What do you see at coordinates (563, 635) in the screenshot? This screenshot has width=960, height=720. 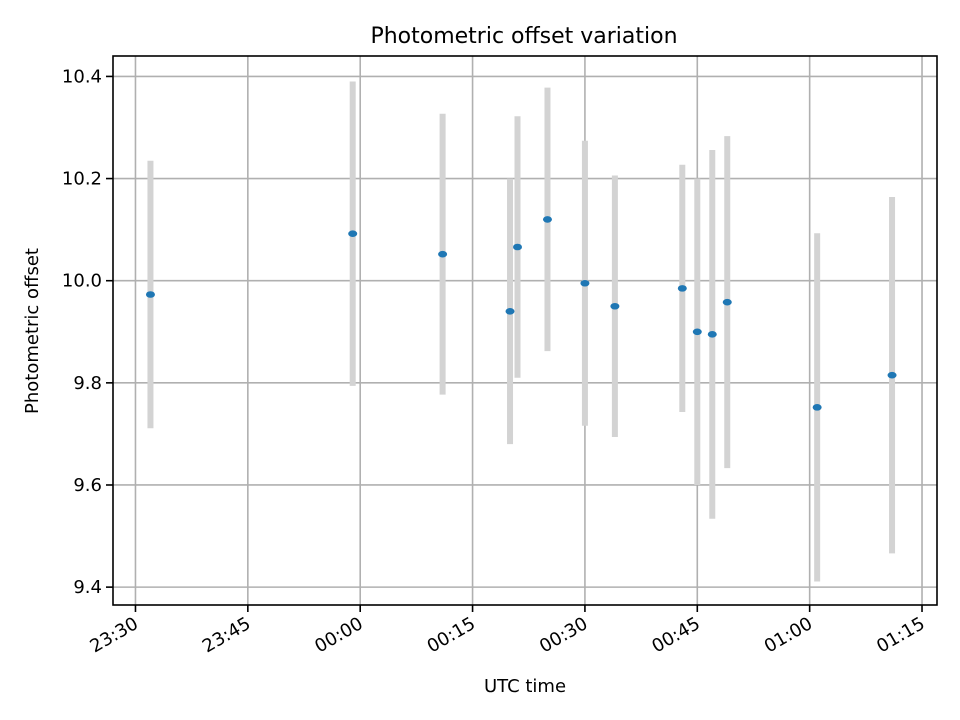 I see `x-tick-label: 00:30` at bounding box center [563, 635].